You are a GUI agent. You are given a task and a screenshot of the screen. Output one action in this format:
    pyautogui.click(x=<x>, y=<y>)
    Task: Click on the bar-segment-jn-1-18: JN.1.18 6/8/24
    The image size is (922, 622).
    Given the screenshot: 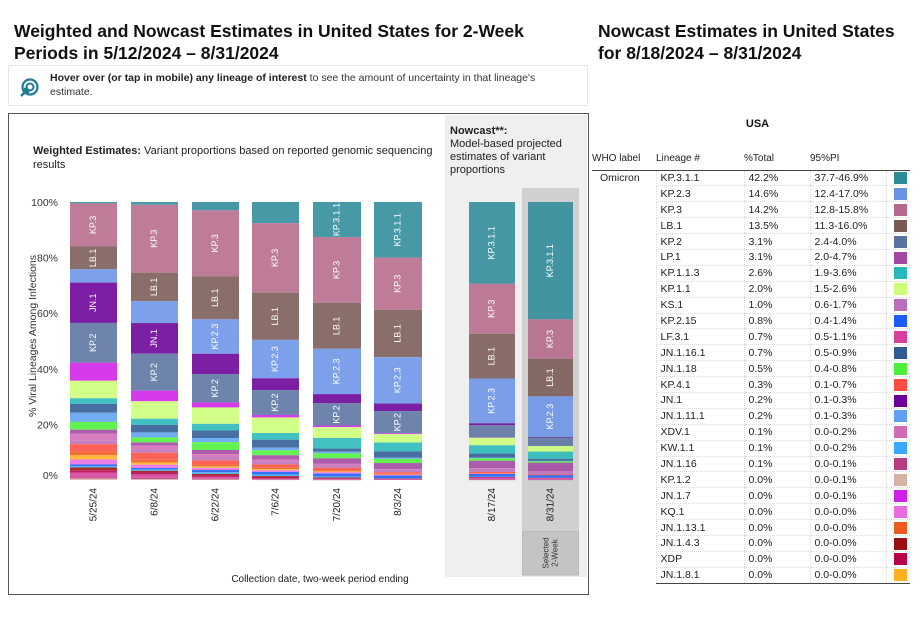 What is the action you would take?
    pyautogui.click(x=154, y=440)
    